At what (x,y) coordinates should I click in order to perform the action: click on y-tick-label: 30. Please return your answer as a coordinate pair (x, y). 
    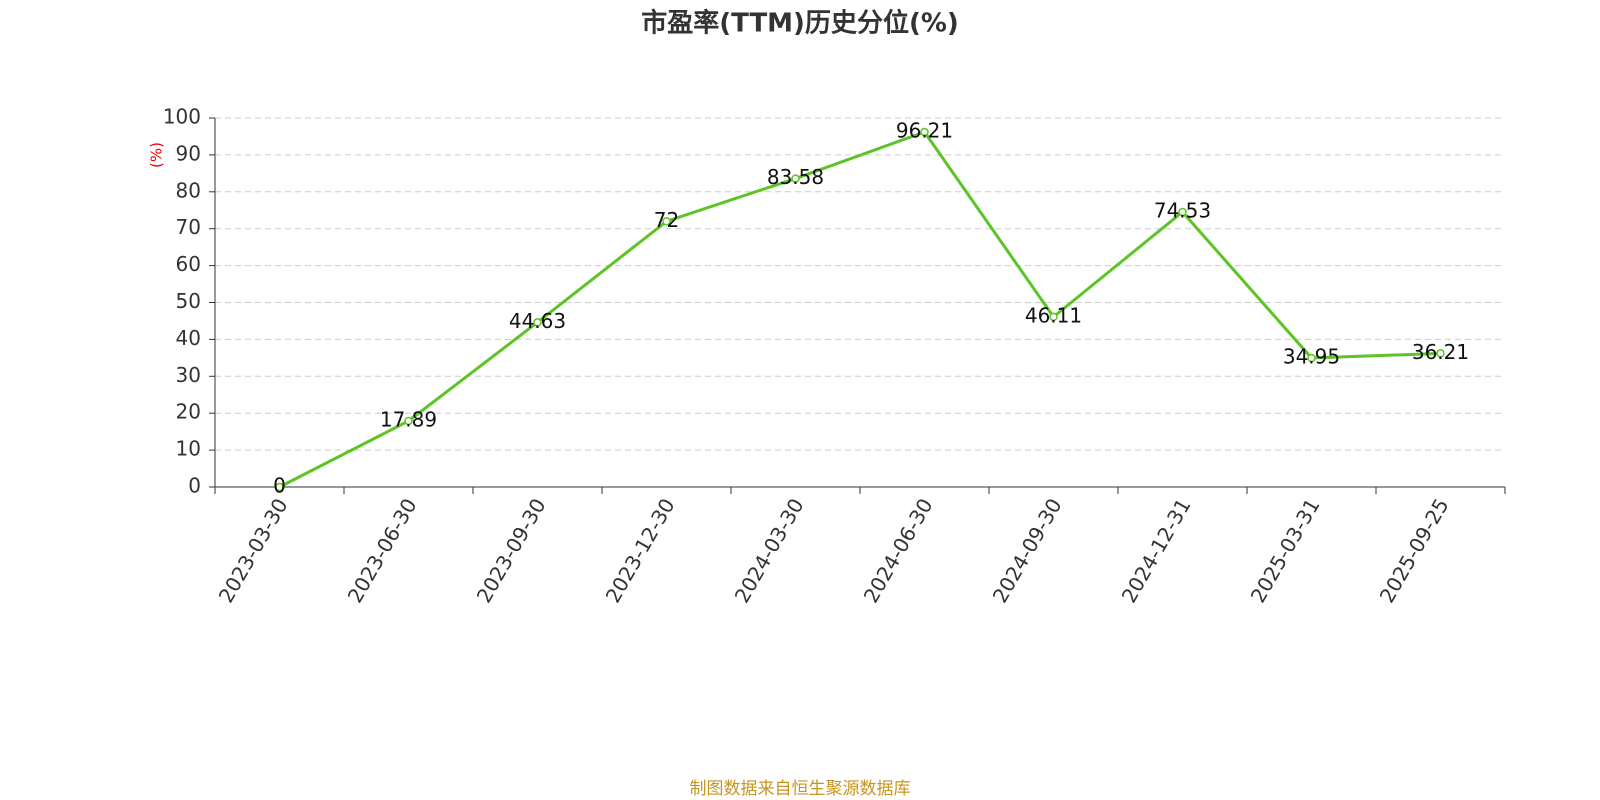
    Looking at the image, I should click on (188, 375).